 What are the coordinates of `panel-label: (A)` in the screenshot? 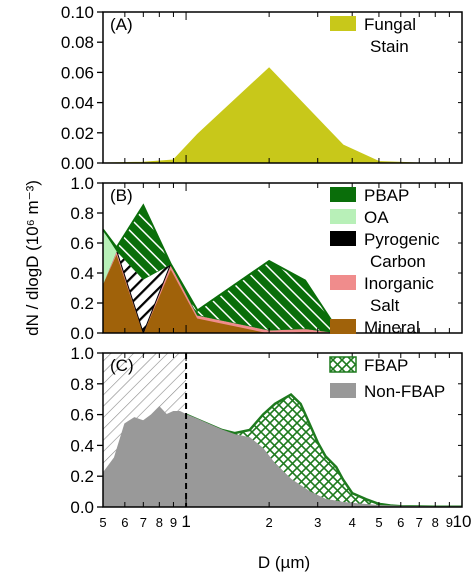 It's located at (121, 24).